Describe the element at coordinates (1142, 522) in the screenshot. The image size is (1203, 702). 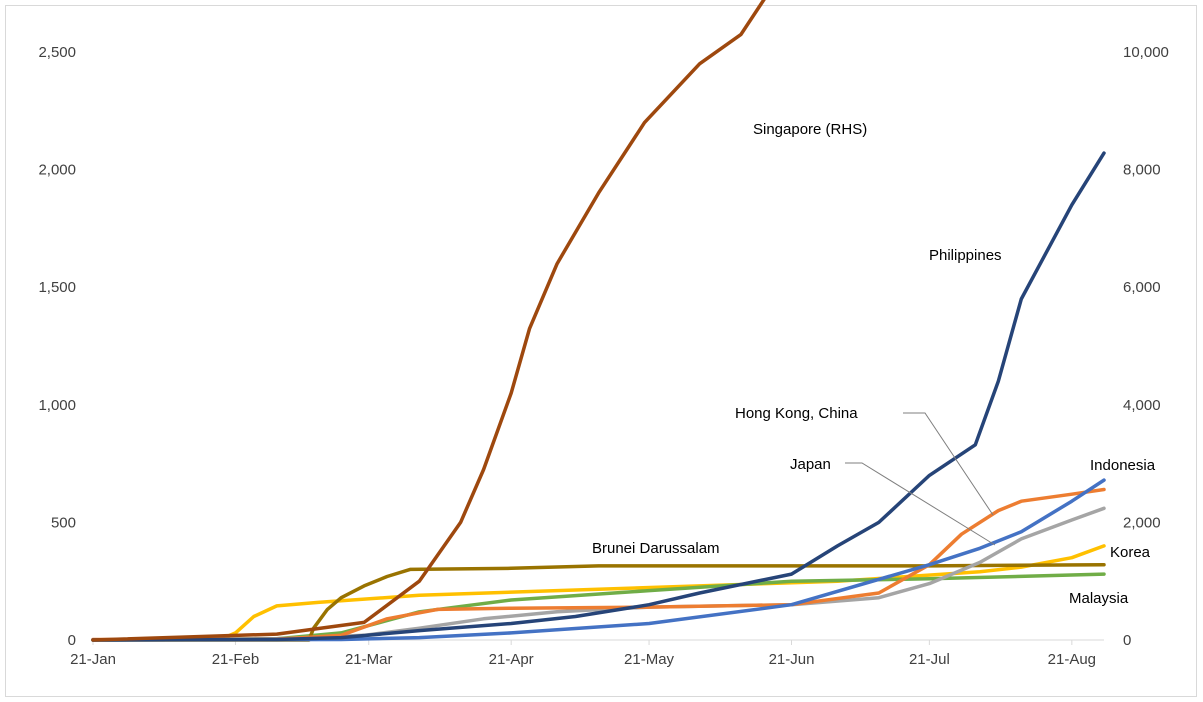
I see `y-right-tick-label: 2,000` at that location.